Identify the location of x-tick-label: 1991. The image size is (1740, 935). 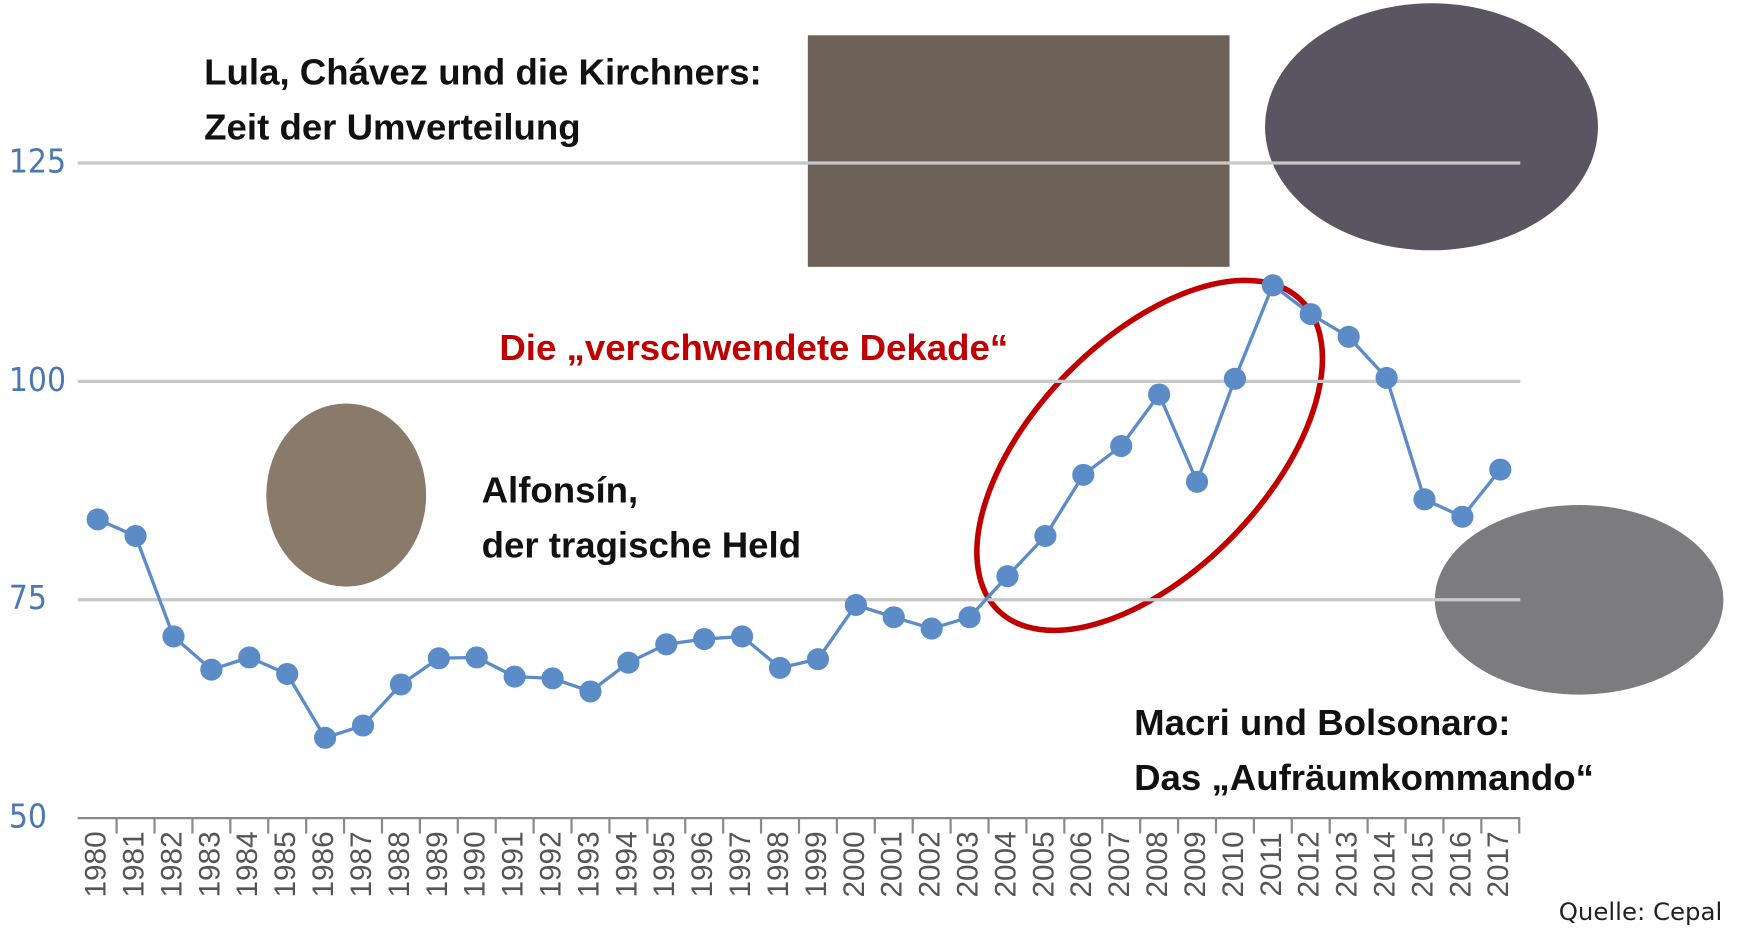
(512, 864).